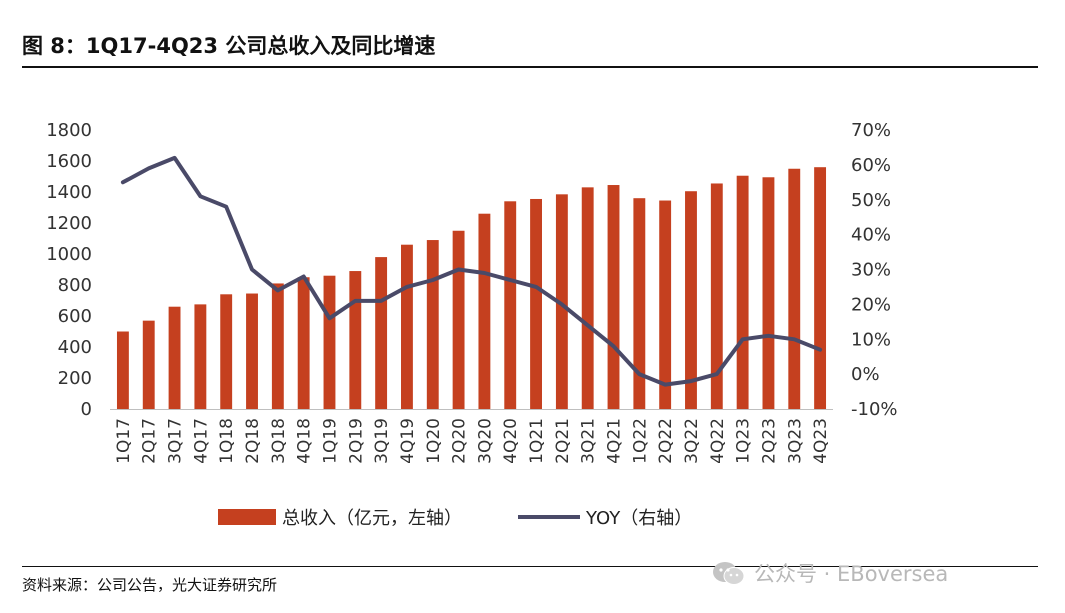  What do you see at coordinates (665, 304) in the screenshot?
I see `bar-2Q22` at bounding box center [665, 304].